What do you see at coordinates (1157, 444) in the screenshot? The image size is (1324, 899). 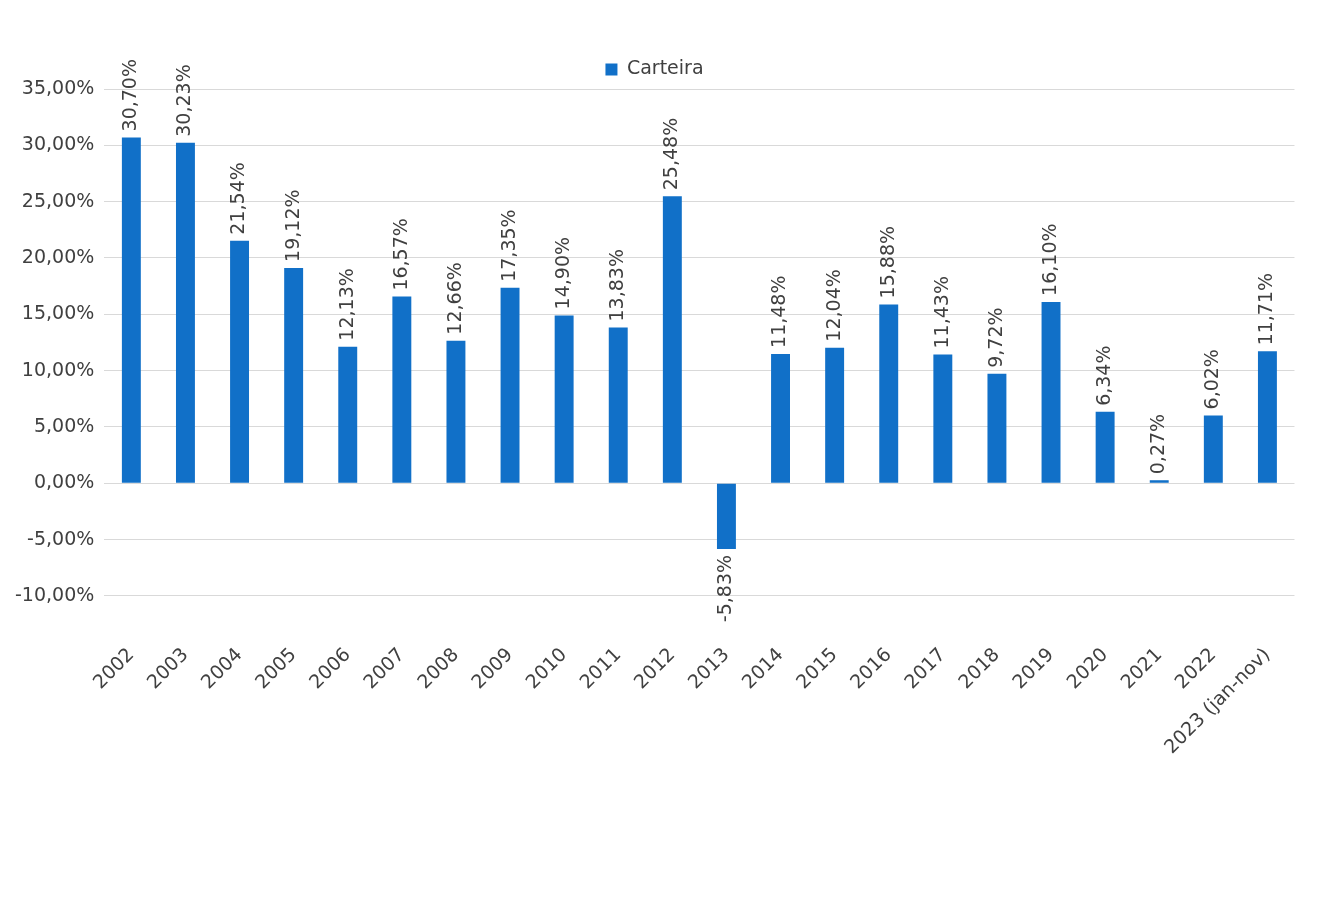 I see `data-label: 0,27%` at bounding box center [1157, 444].